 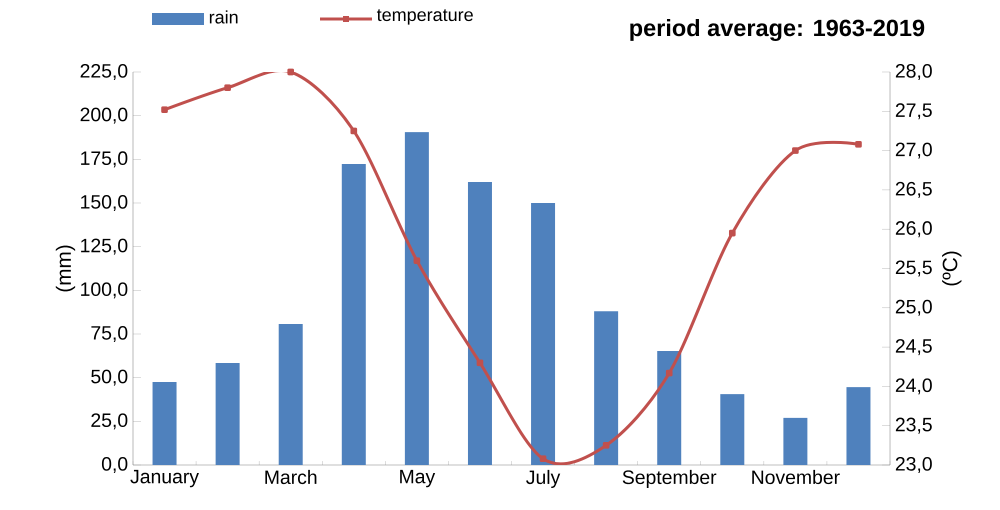 What do you see at coordinates (952, 269) in the screenshot?
I see `y2-axis-title: (ºC)` at bounding box center [952, 269].